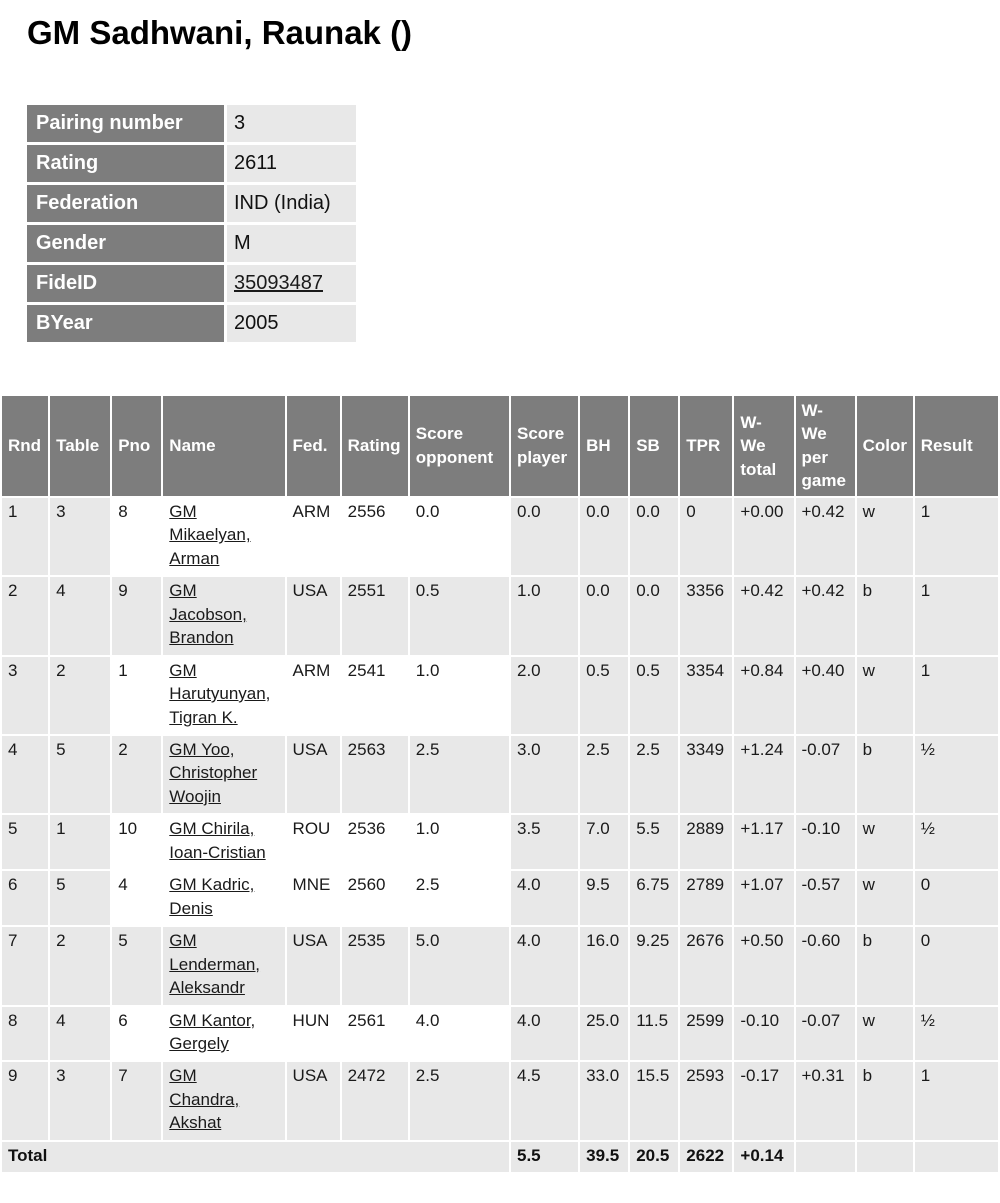 This screenshot has height=1203, width=1000. Describe the element at coordinates (956, 966) in the screenshot. I see `cell-result: 0` at that location.